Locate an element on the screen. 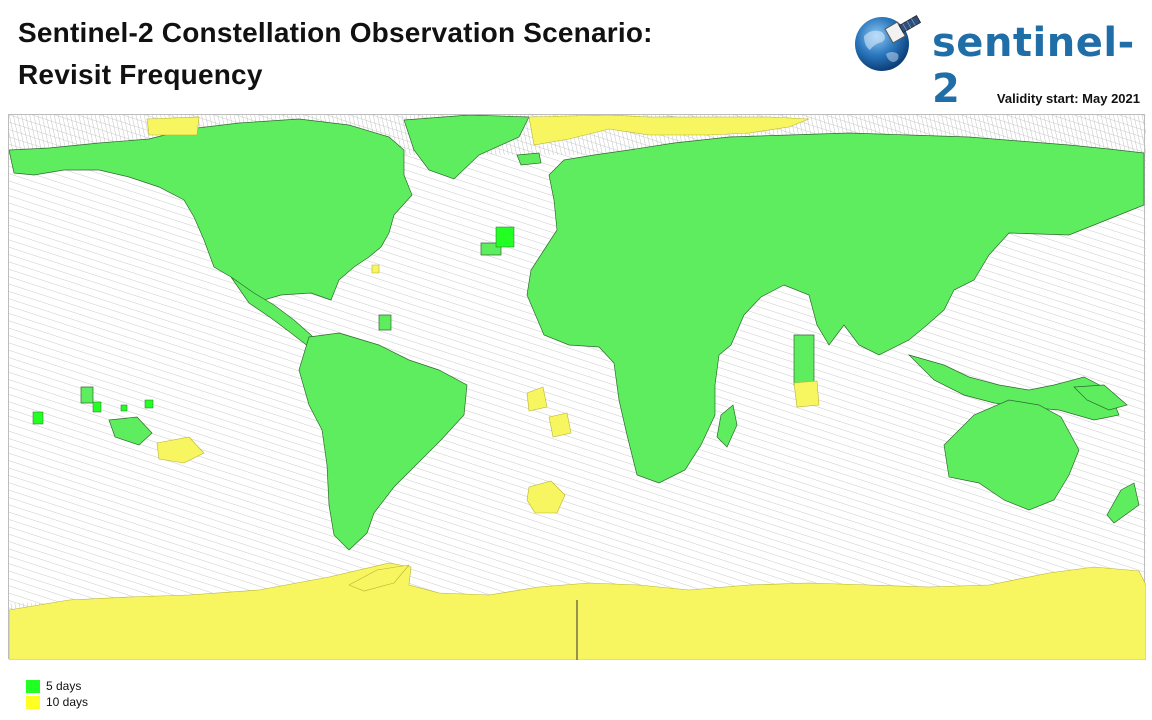  validity-start: Validity start: May 2021 is located at coordinates (1068, 98).